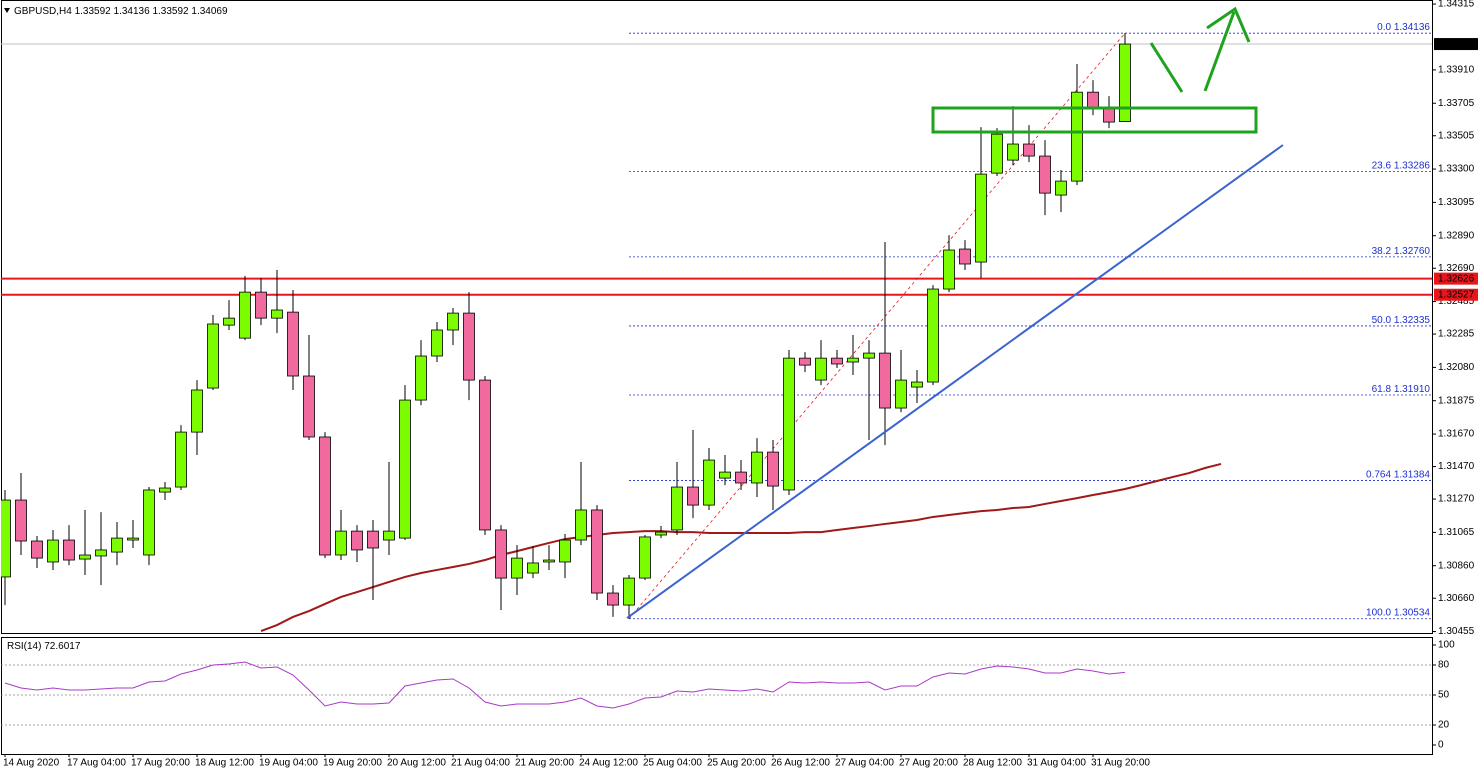 Image resolution: width=1480 pixels, height=774 pixels. I want to click on x-tick-label: 31 Aug 04:00, so click(1056, 763).